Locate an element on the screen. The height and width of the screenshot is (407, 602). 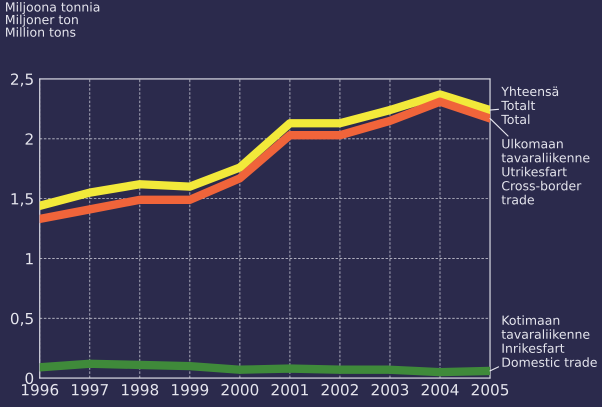
y-tick-label: 0 is located at coordinates (29, 378).